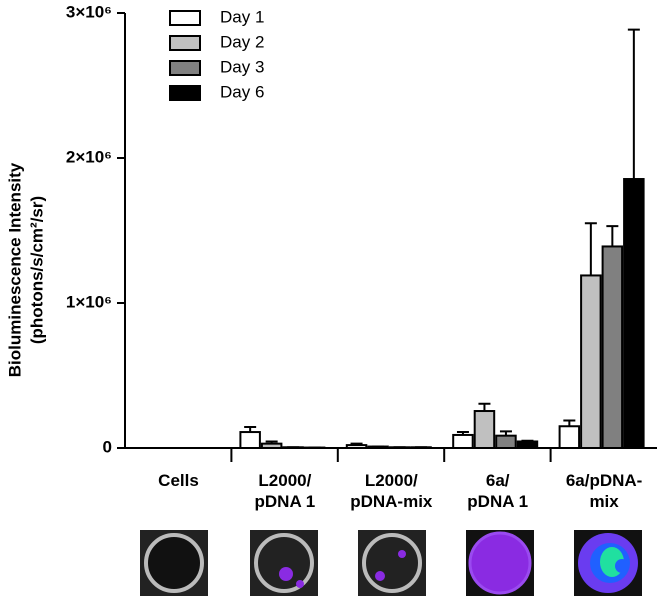 This screenshot has width=657, height=600. I want to click on x-tick-label: 6a/ pDNA 1, so click(498, 491).